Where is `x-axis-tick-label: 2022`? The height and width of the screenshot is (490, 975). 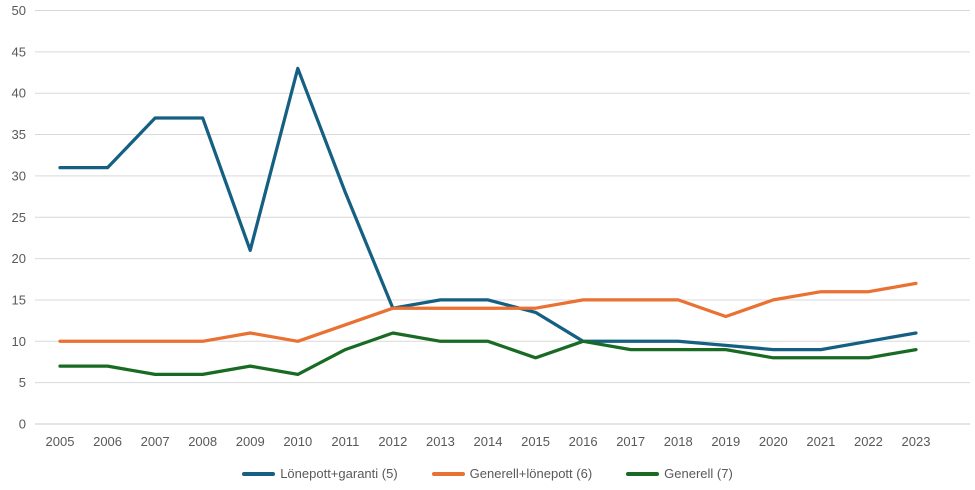
x-axis-tick-label: 2022 is located at coordinates (868, 441).